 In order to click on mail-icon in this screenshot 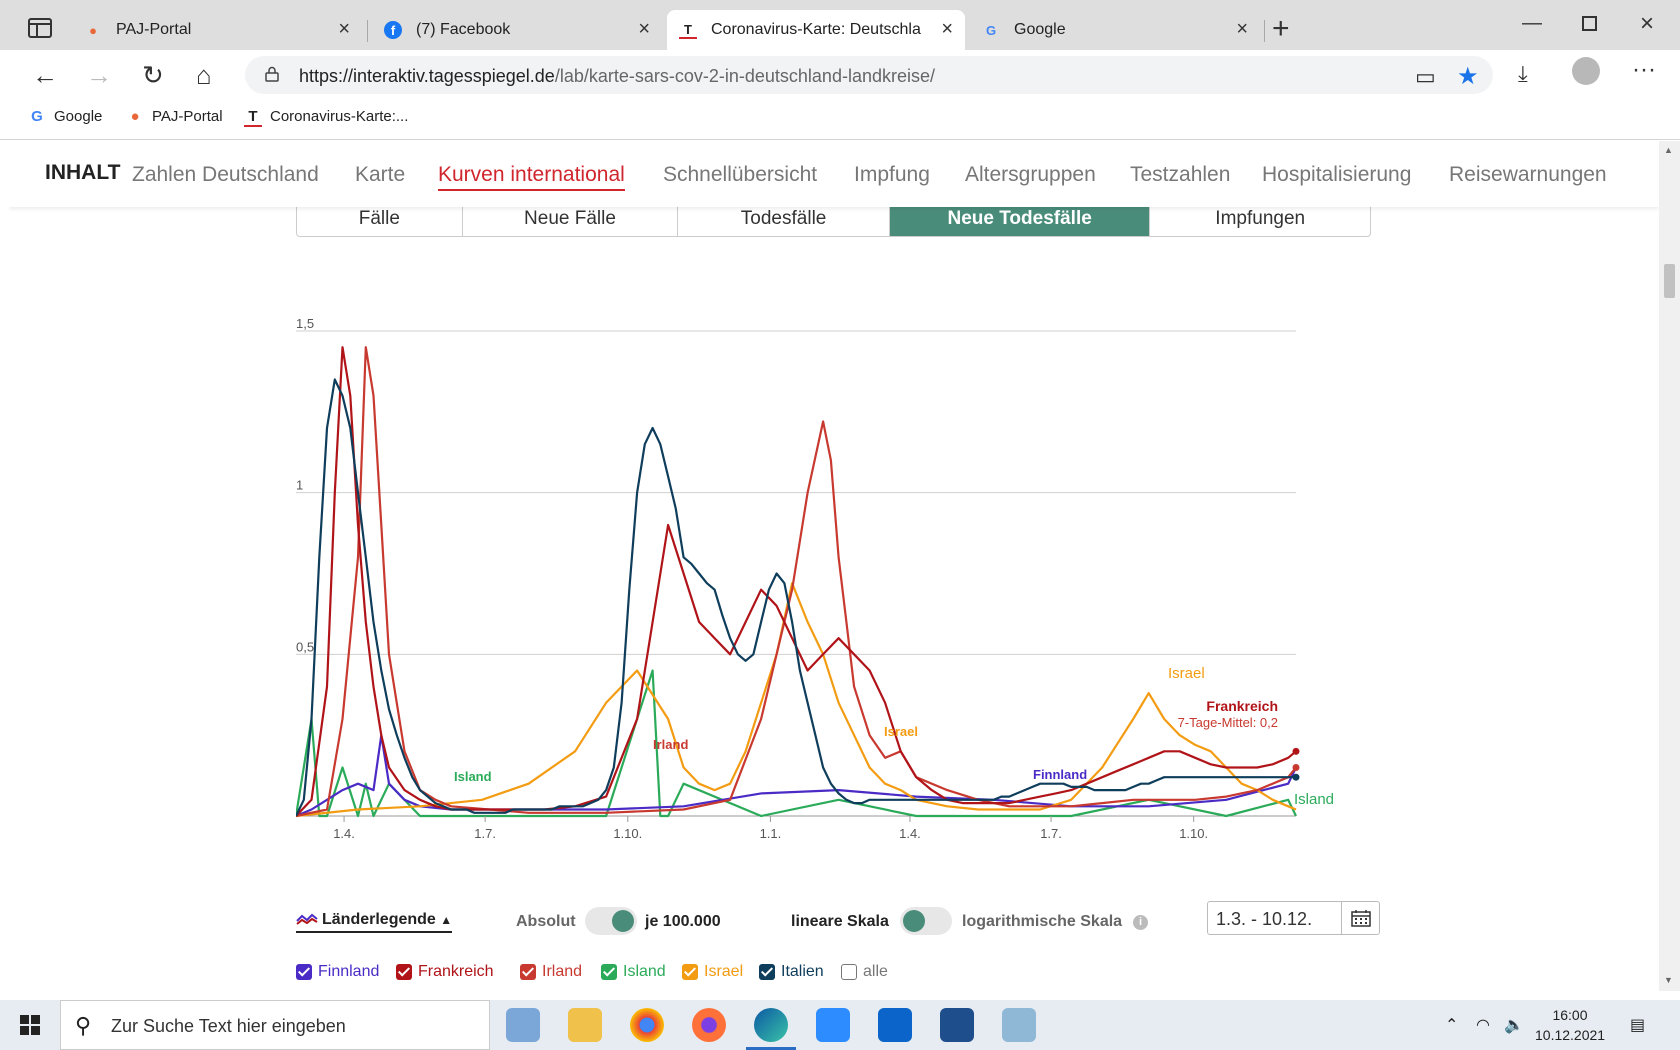, I will do `click(895, 1025)`.